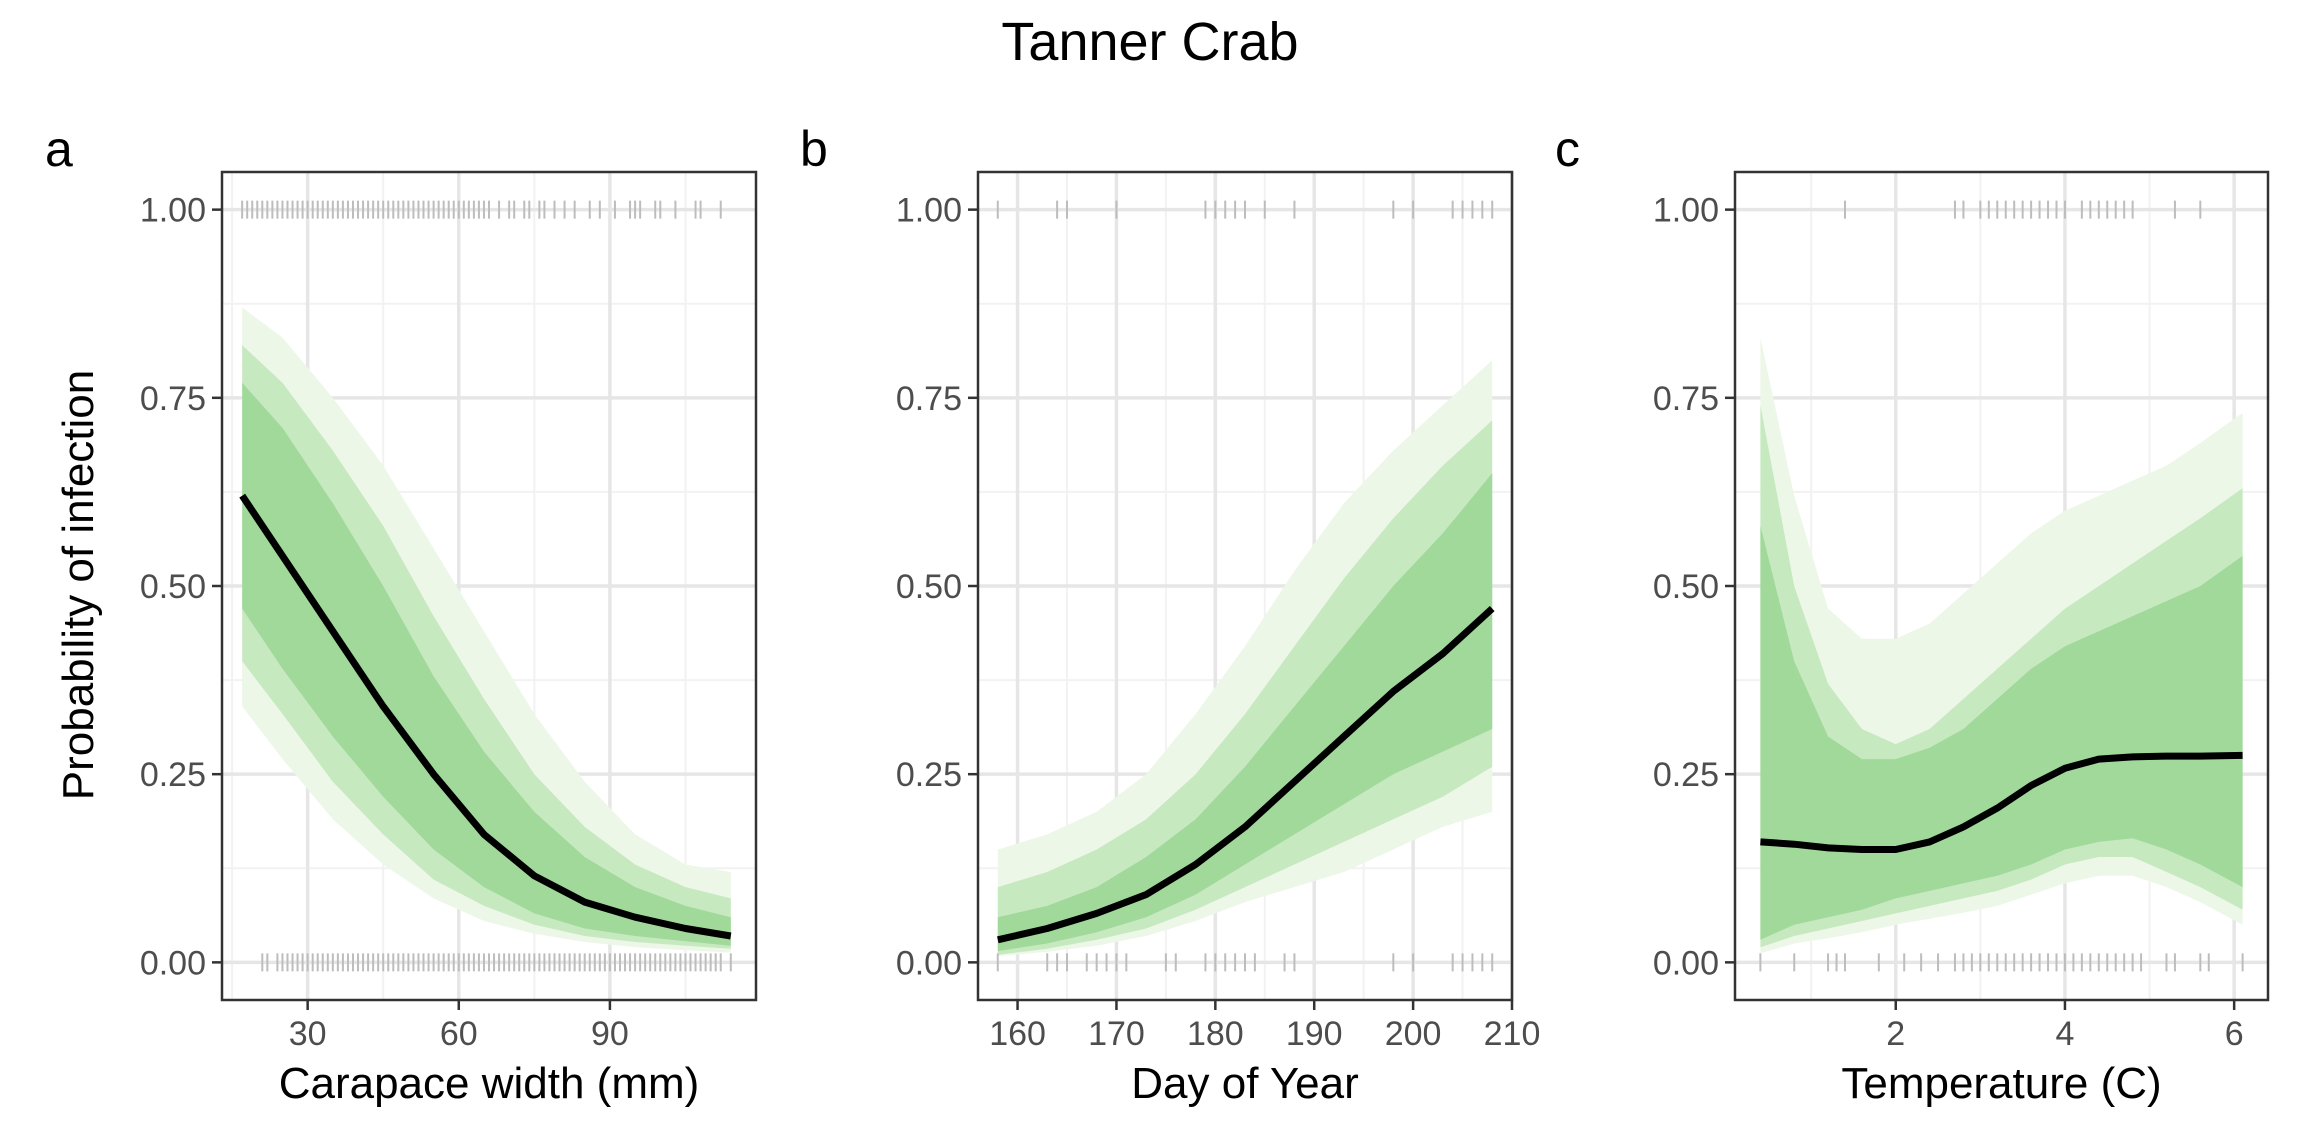 The image size is (2300, 1145). Describe the element at coordinates (1512, 1034) in the screenshot. I see `x-tick-label: 210` at that location.